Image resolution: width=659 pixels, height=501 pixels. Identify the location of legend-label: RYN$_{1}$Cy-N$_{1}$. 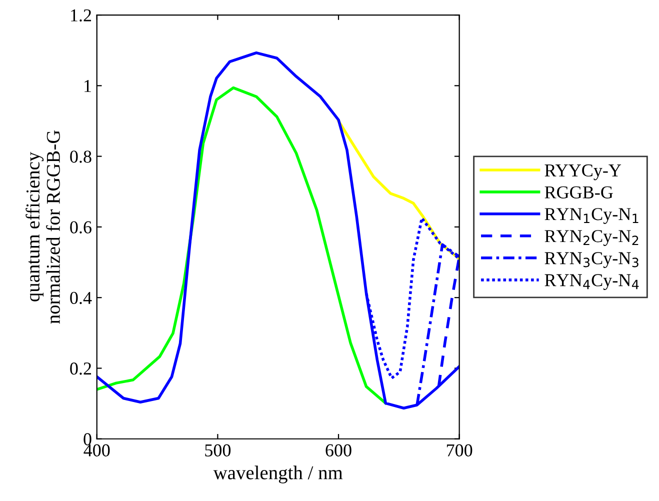
(591, 216).